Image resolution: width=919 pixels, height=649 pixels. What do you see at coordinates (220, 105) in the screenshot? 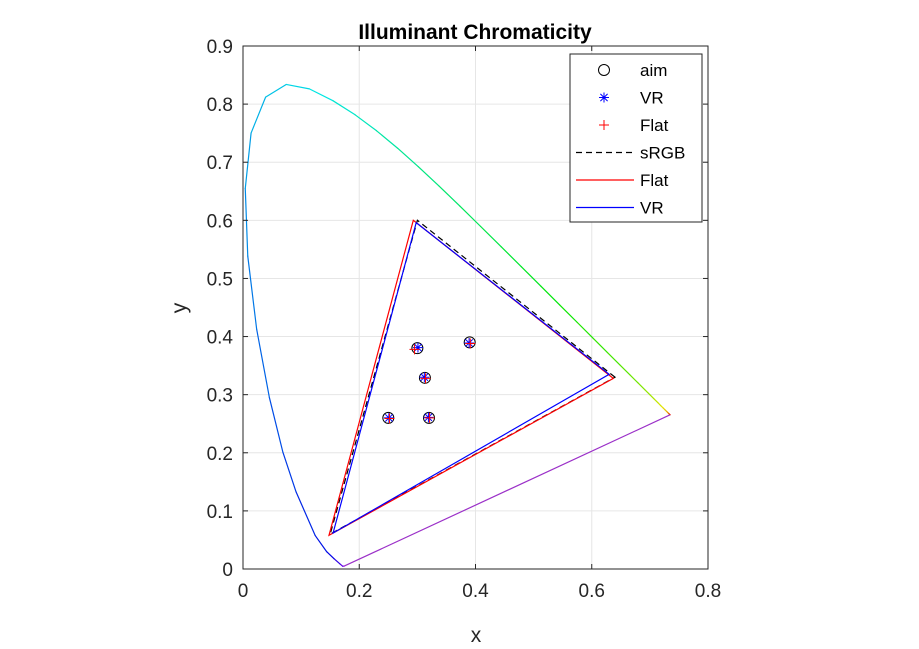
I see `y-tick-label: 0.8` at bounding box center [220, 105].